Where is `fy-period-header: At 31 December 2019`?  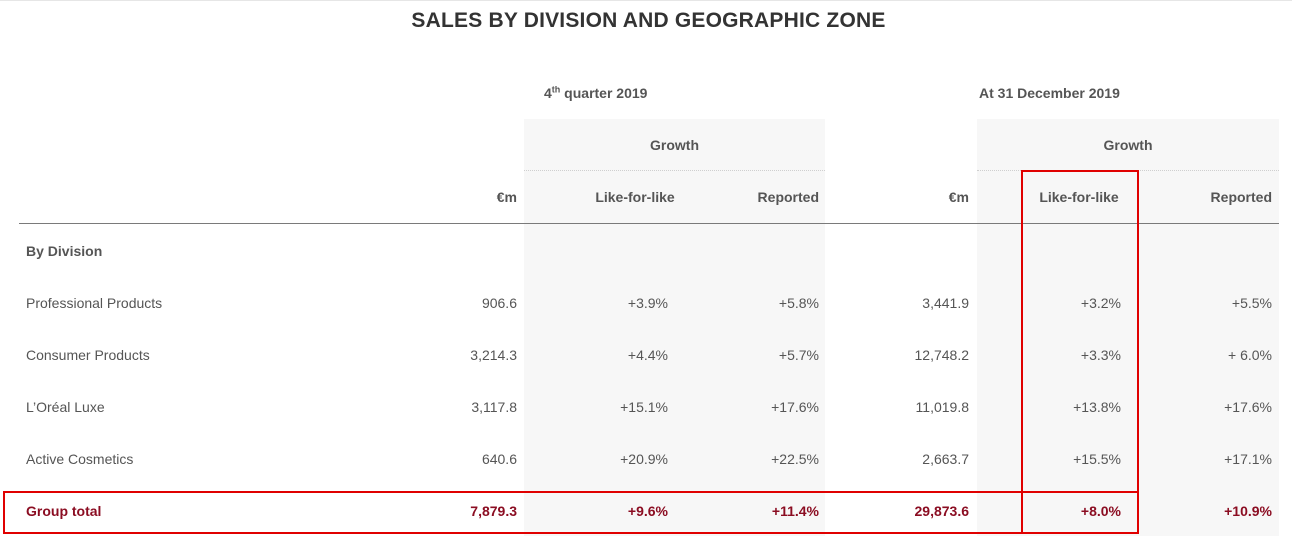 fy-period-header: At 31 December 2019 is located at coordinates (1049, 93).